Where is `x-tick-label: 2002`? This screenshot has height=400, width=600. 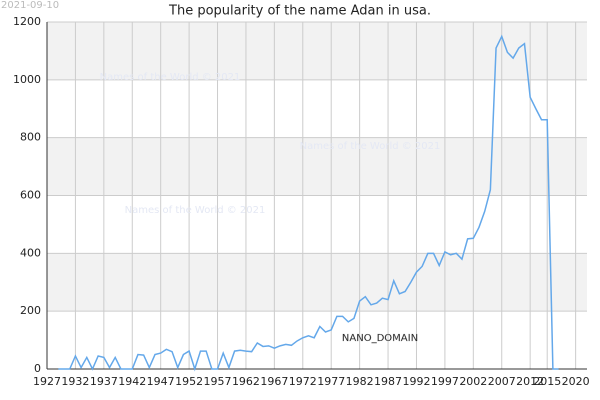 x-tick-label: 2002 is located at coordinates (473, 381).